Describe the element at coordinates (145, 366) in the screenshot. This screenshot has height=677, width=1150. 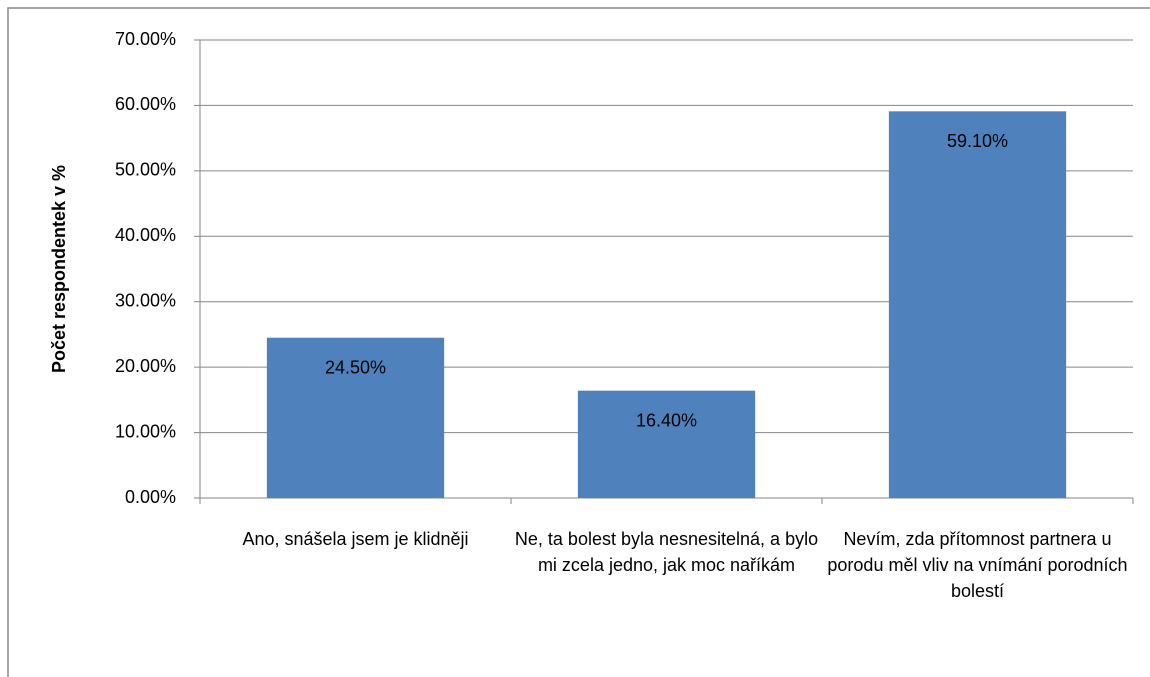
I see `y-tick-label: 20.00%` at that location.